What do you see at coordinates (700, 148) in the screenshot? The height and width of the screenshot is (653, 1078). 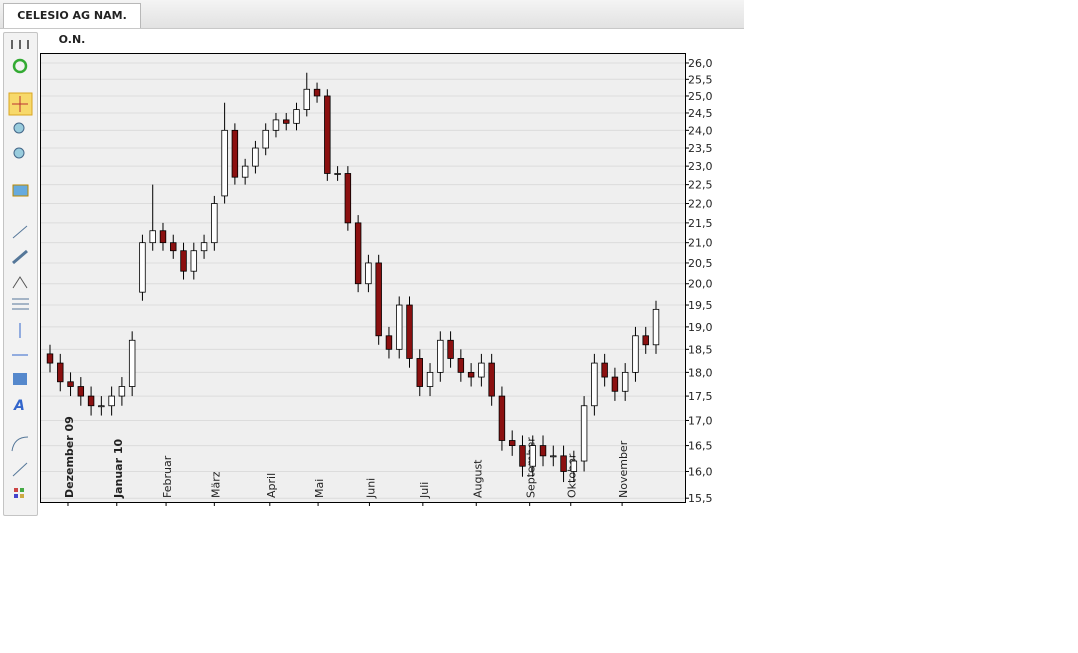 I see `y-tick-label: 23,5` at bounding box center [700, 148].